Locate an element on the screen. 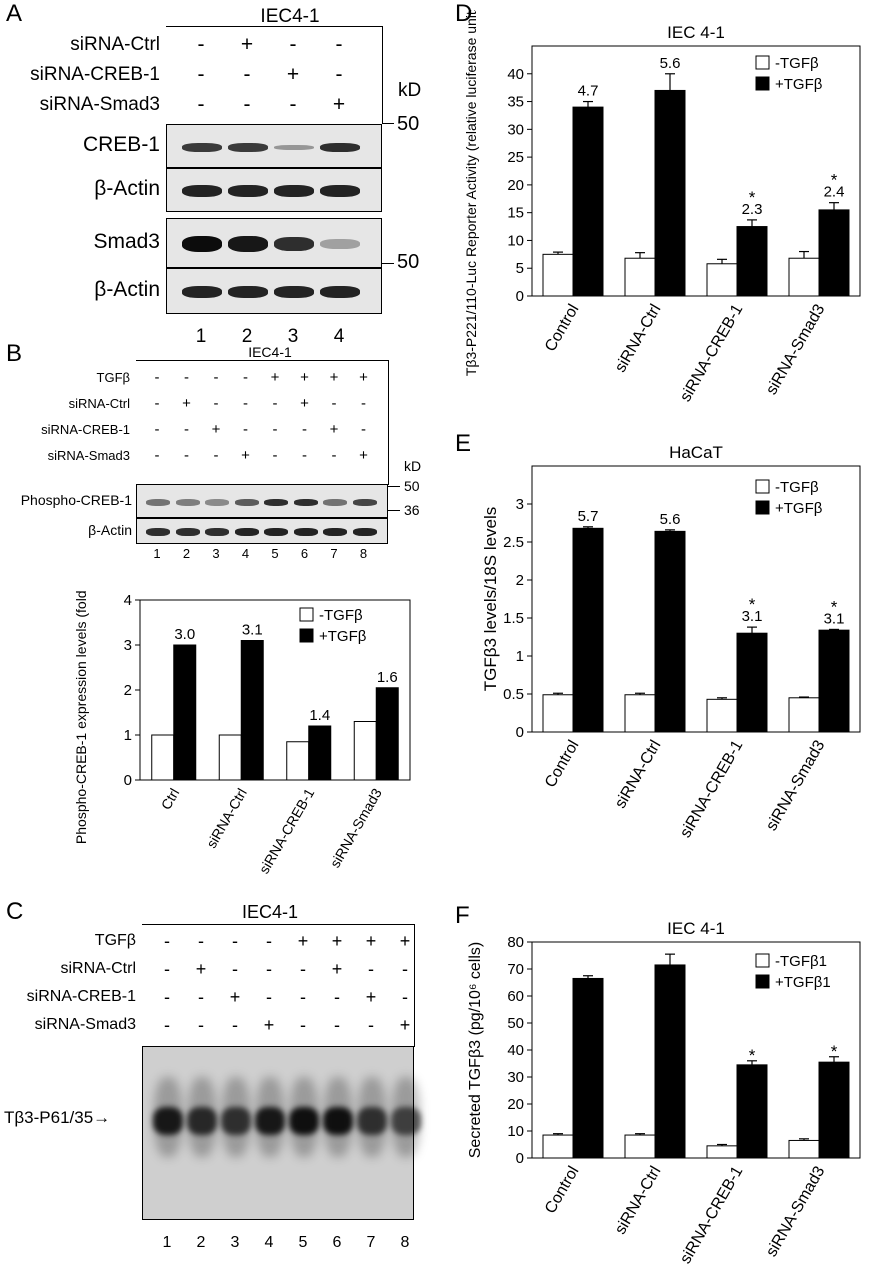 The height and width of the screenshot is (1280, 879). category-label: Control is located at coordinates (562, 328).